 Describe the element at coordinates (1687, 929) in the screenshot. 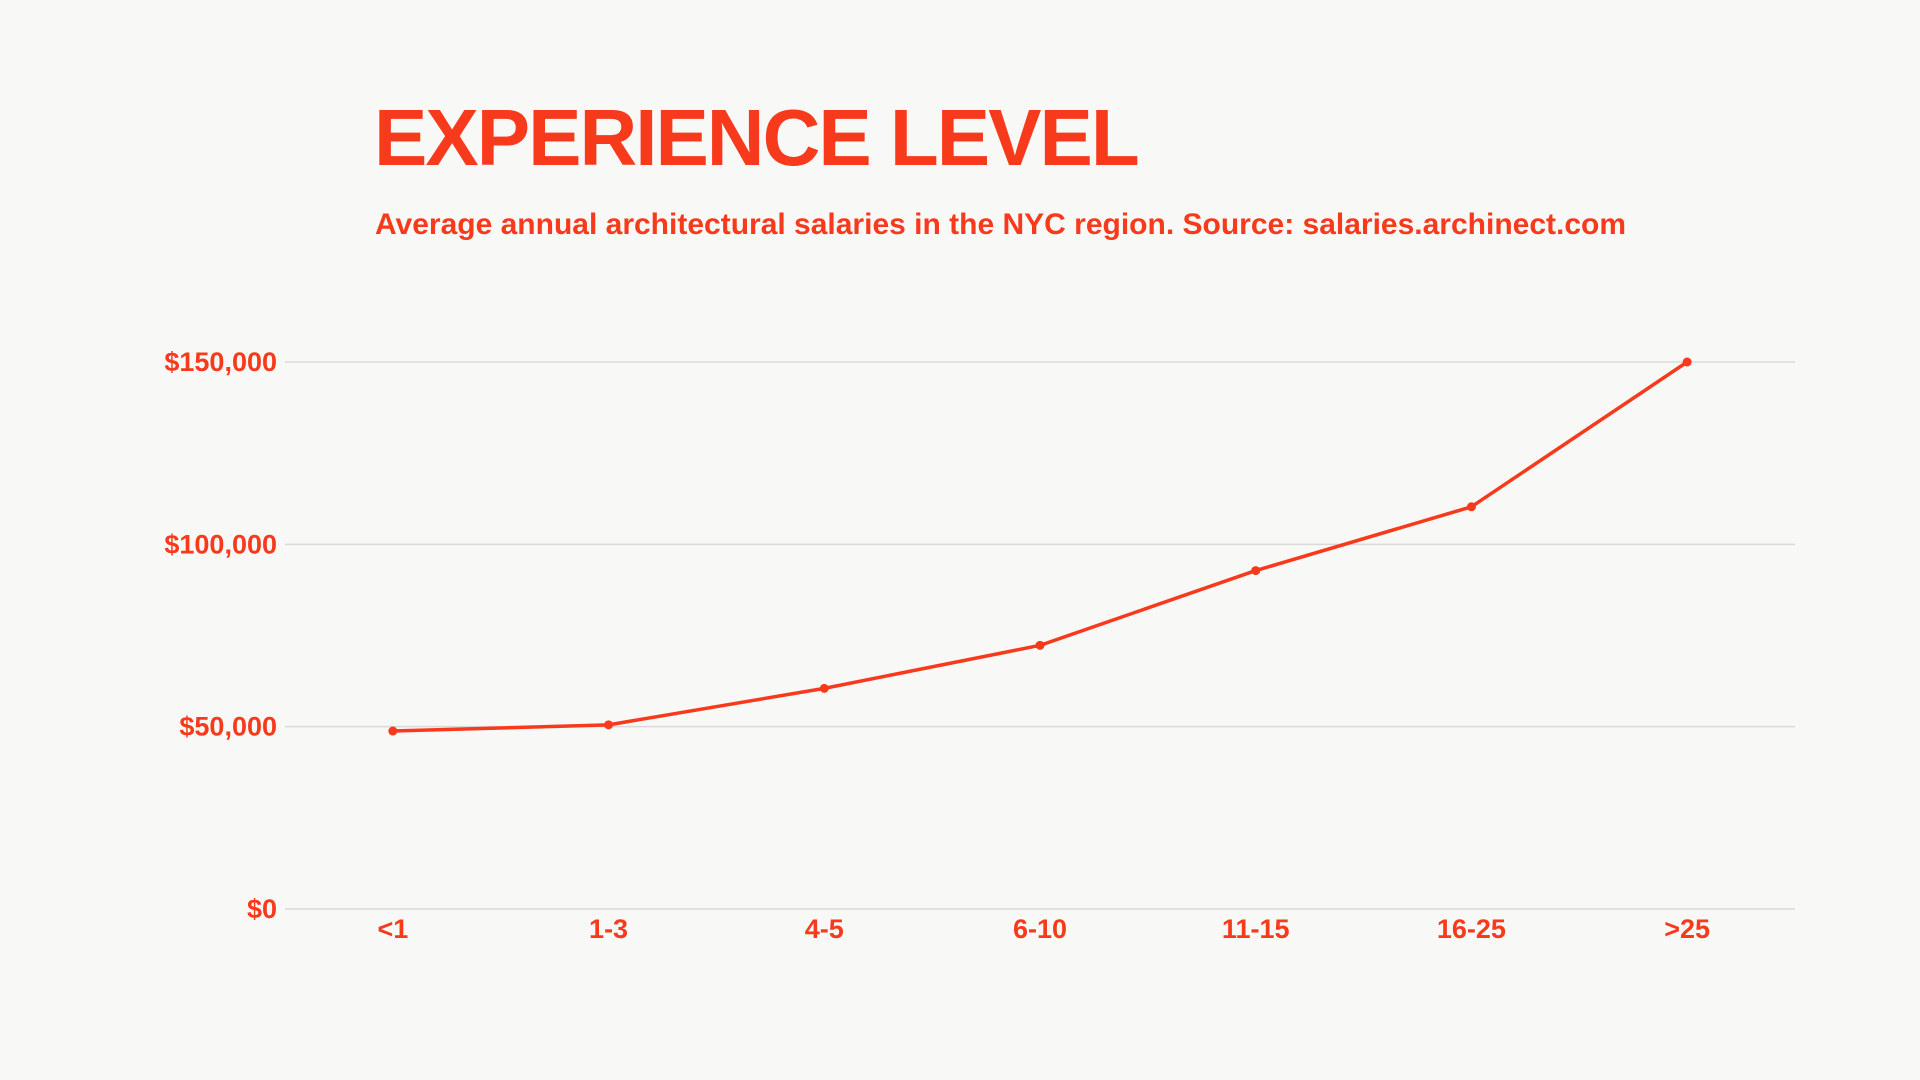

I see `x-tick-label: >25` at that location.